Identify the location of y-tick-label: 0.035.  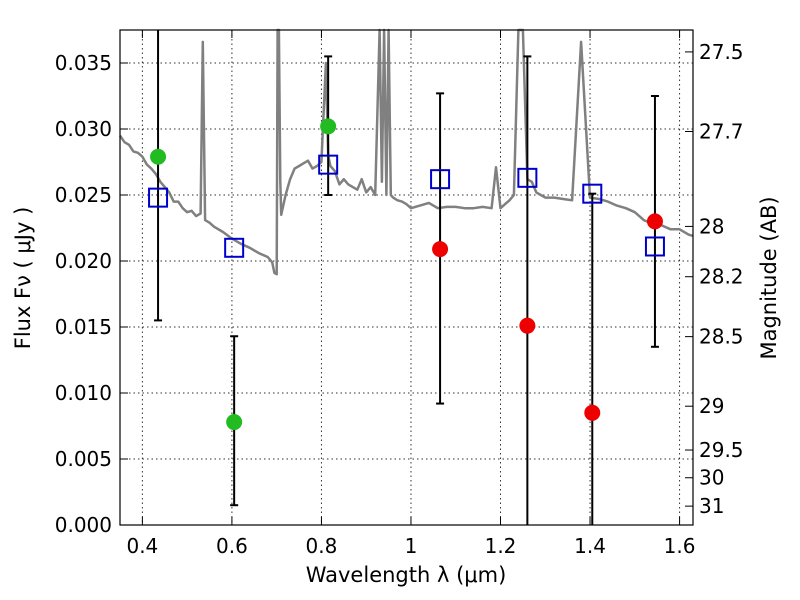
(83, 63).